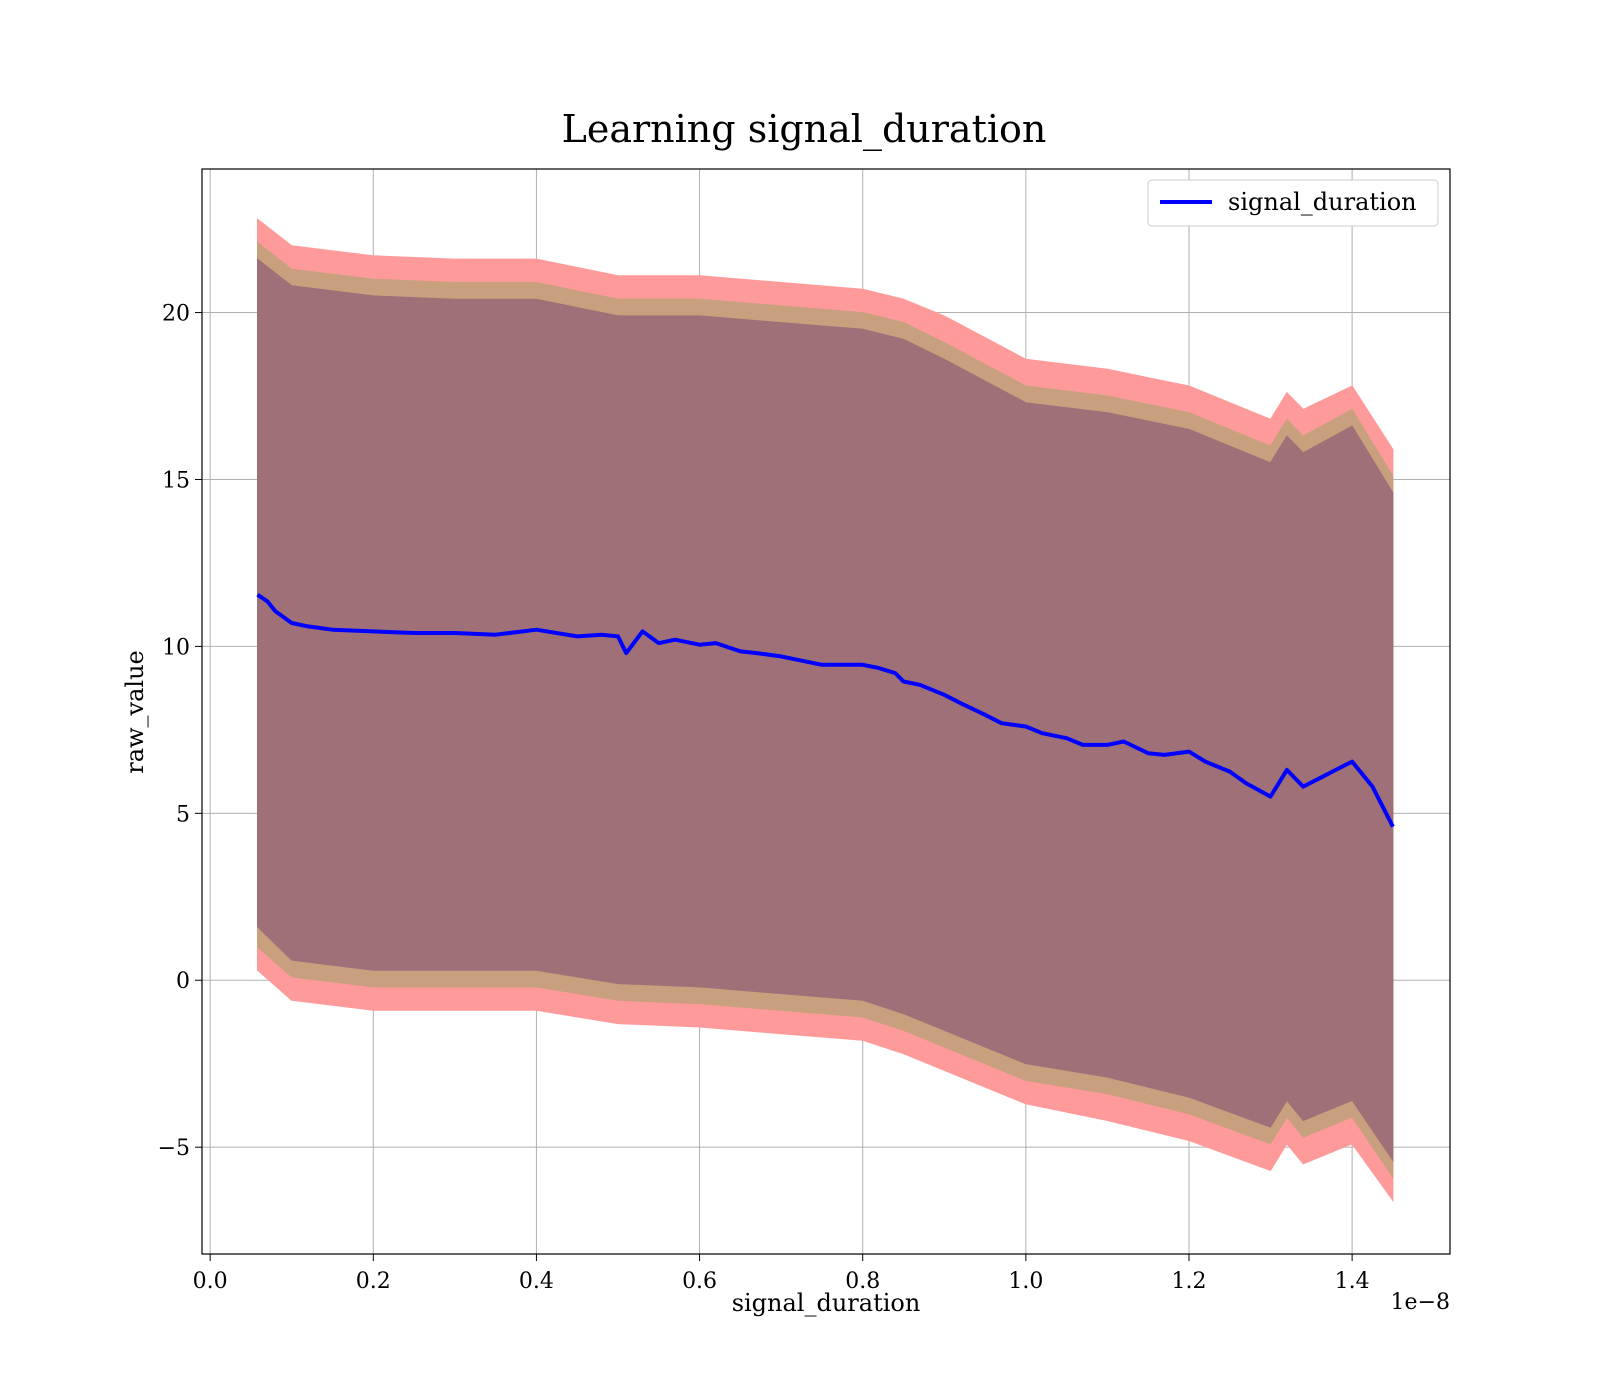 This screenshot has height=1400, width=1600. I want to click on series-lines, so click(825, 710).